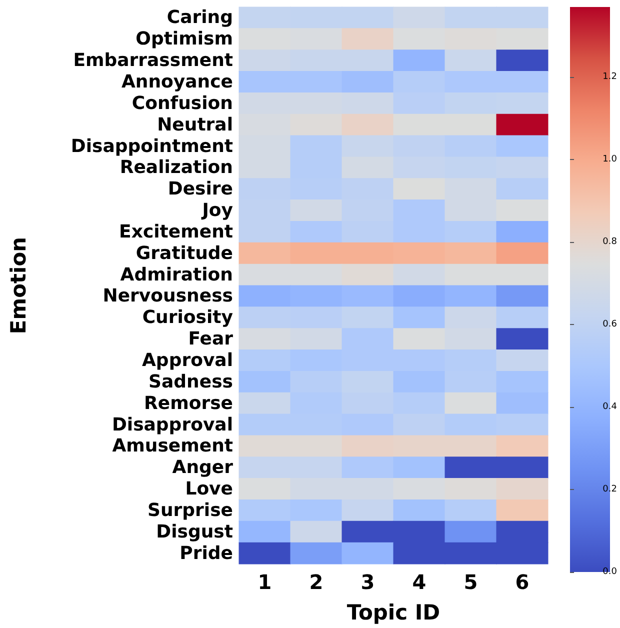 The image size is (620, 628). I want to click on y-tick-label: Optimism, so click(184, 39).